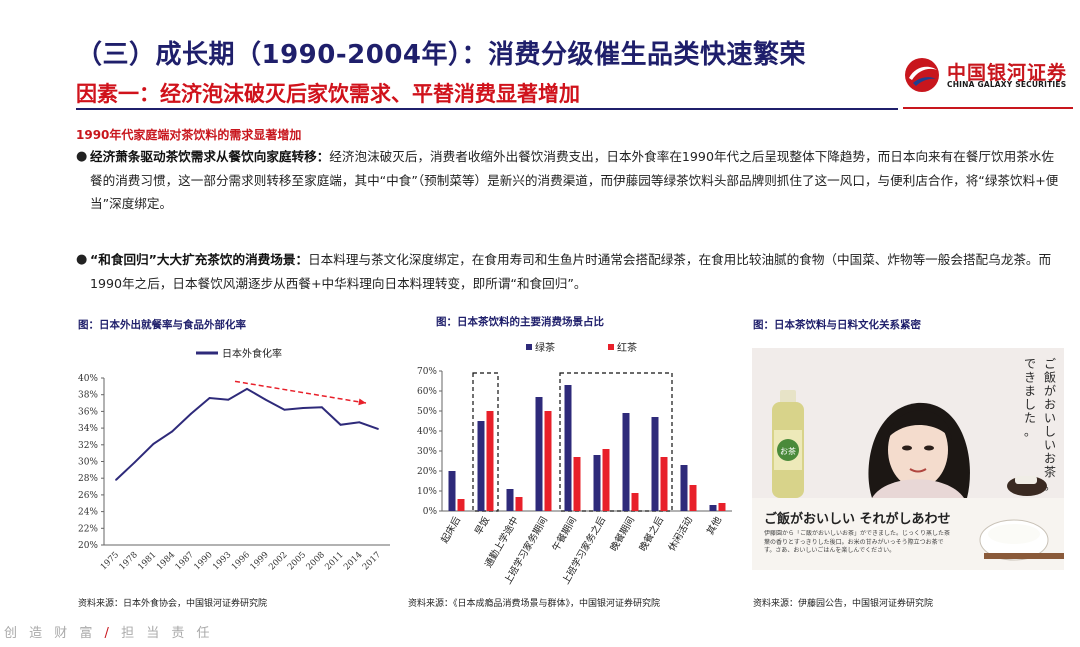 This screenshot has height=647, width=1080. What do you see at coordinates (1021, 540) in the screenshot?
I see `rice-bowl-icon` at bounding box center [1021, 540].